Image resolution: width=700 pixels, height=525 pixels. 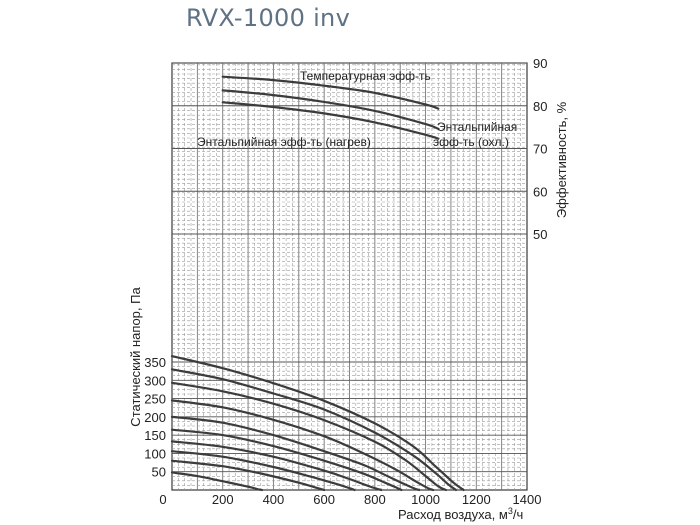 I want to click on label-enthalpy-cooling-2: эфф-ть (охл.), so click(x=471, y=142).